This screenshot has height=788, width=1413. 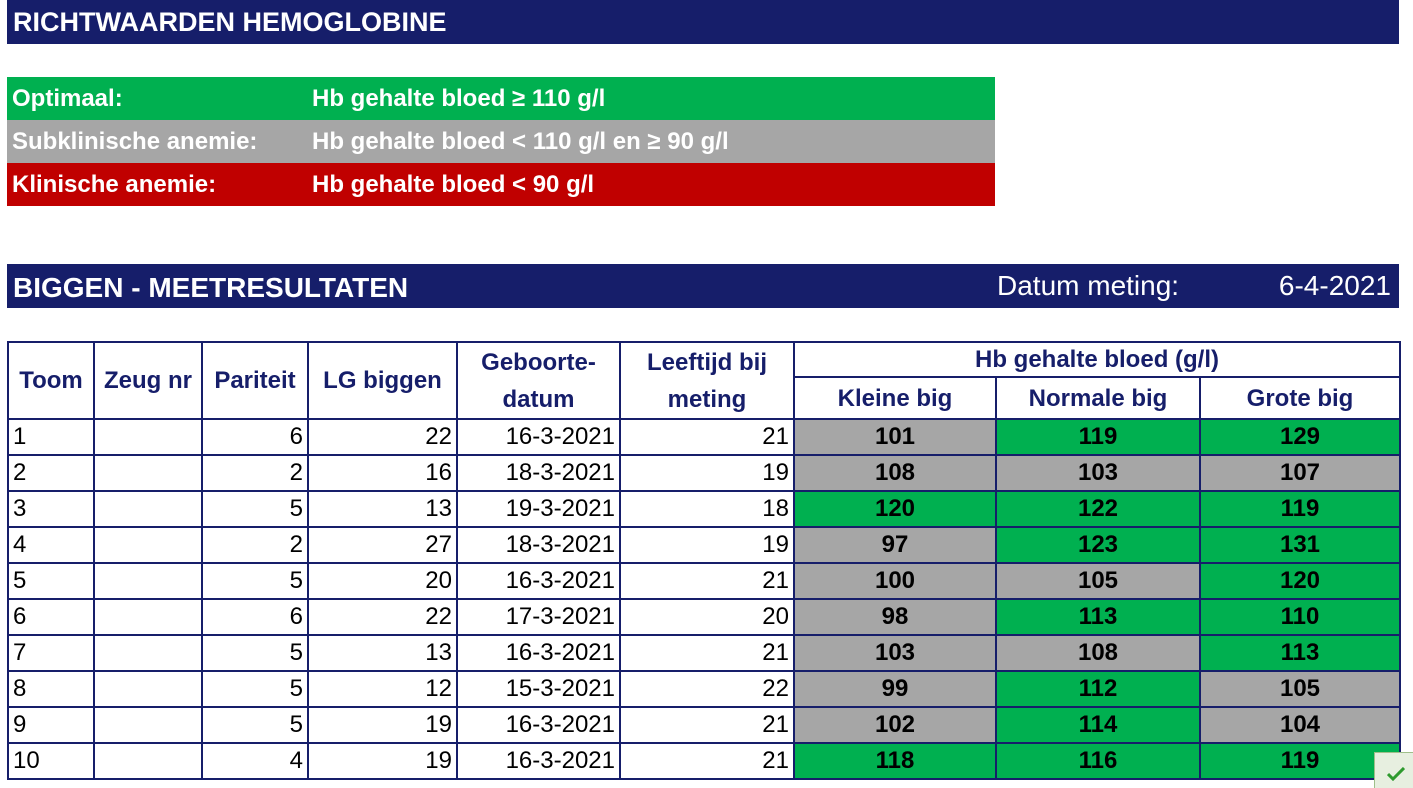 What do you see at coordinates (51, 437) in the screenshot?
I see `cell-toom: 1` at bounding box center [51, 437].